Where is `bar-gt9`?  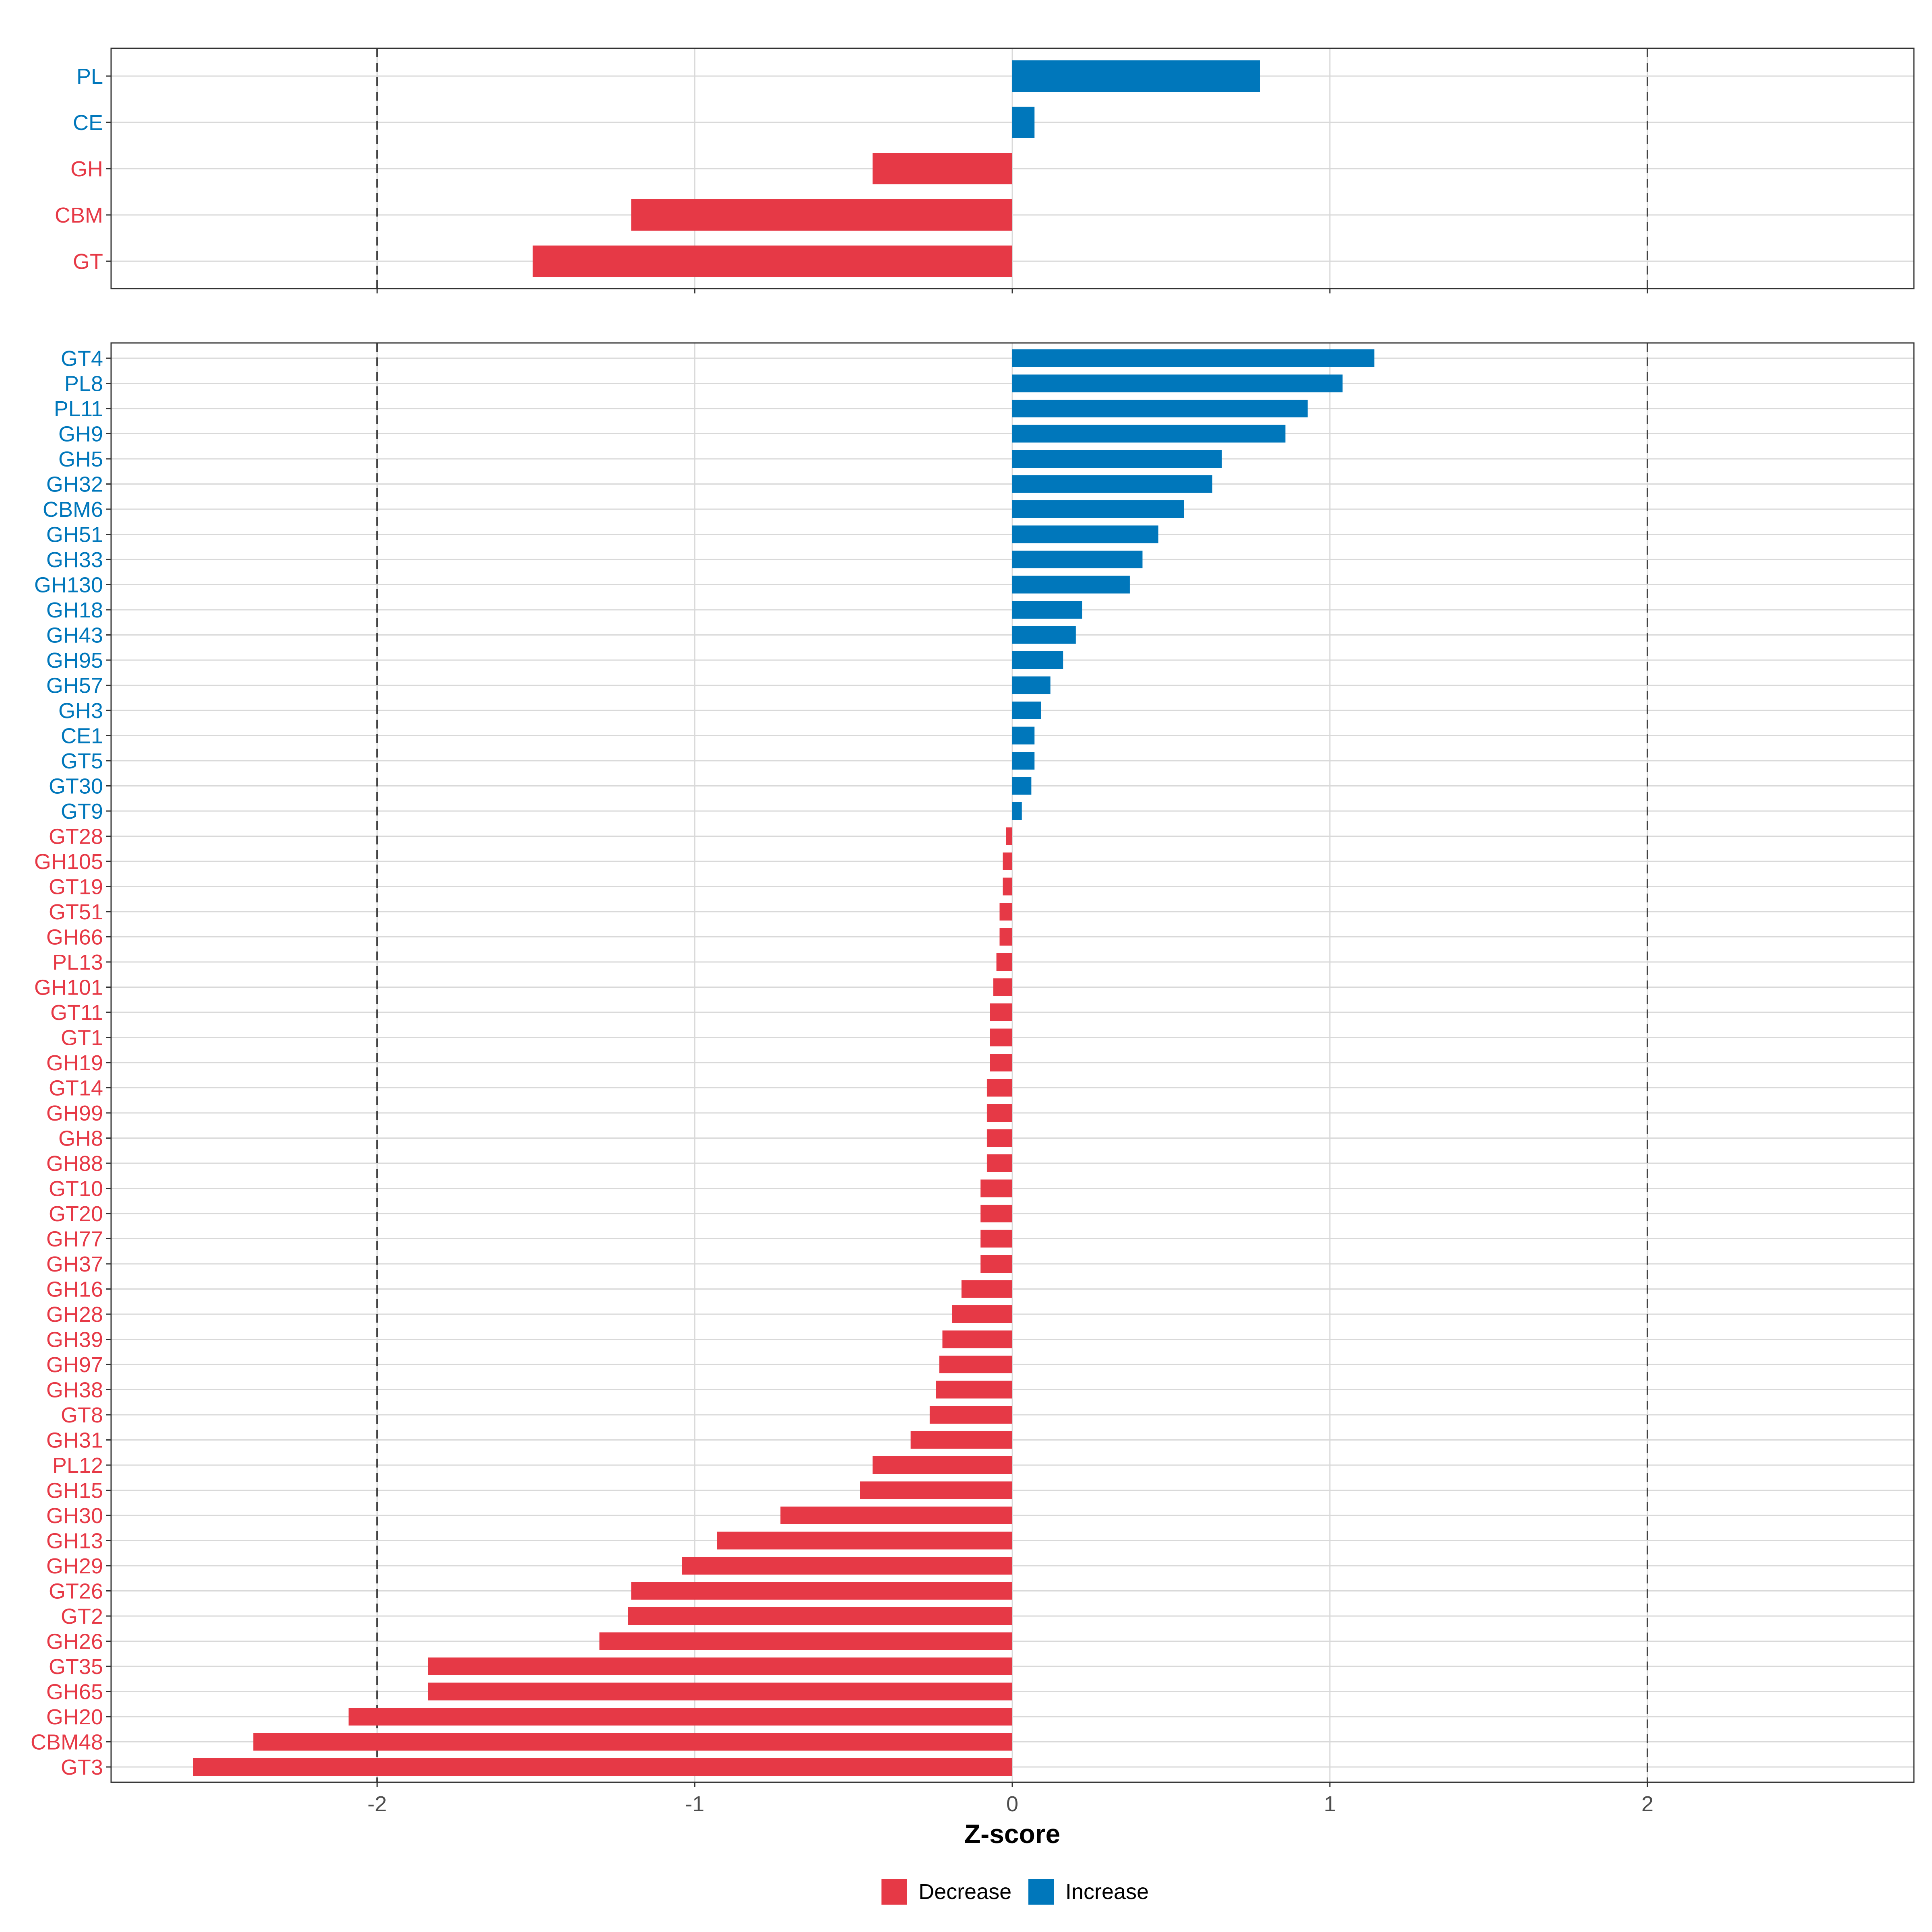 bar-gt9 is located at coordinates (1017, 811).